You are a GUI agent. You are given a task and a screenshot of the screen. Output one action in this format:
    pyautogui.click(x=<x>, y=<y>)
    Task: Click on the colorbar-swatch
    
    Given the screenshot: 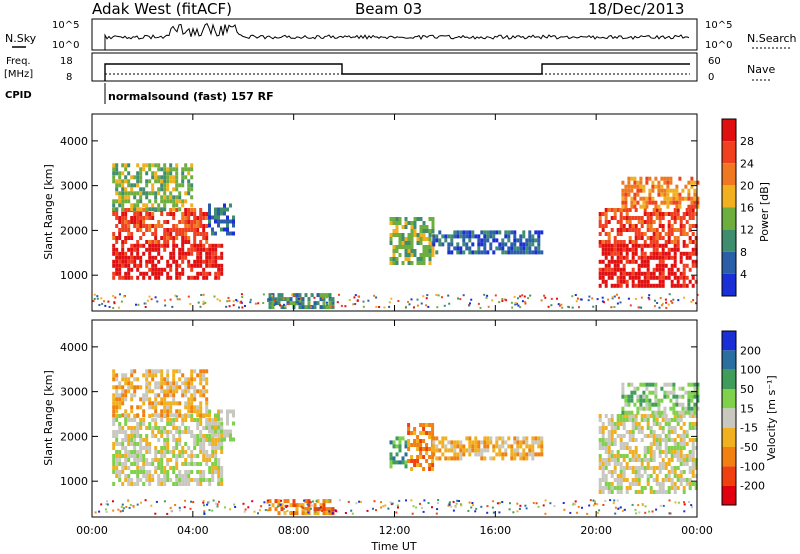 What is the action you would take?
    pyautogui.click(x=729, y=284)
    